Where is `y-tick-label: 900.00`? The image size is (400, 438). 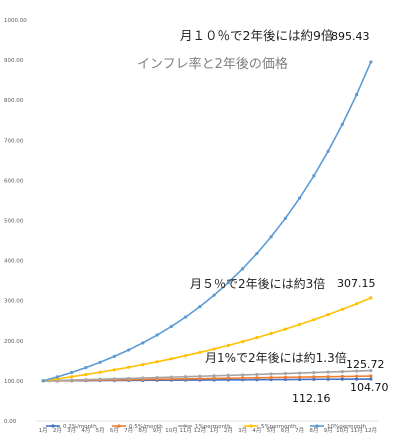 y-tick-label: 900.00 is located at coordinates (14, 61).